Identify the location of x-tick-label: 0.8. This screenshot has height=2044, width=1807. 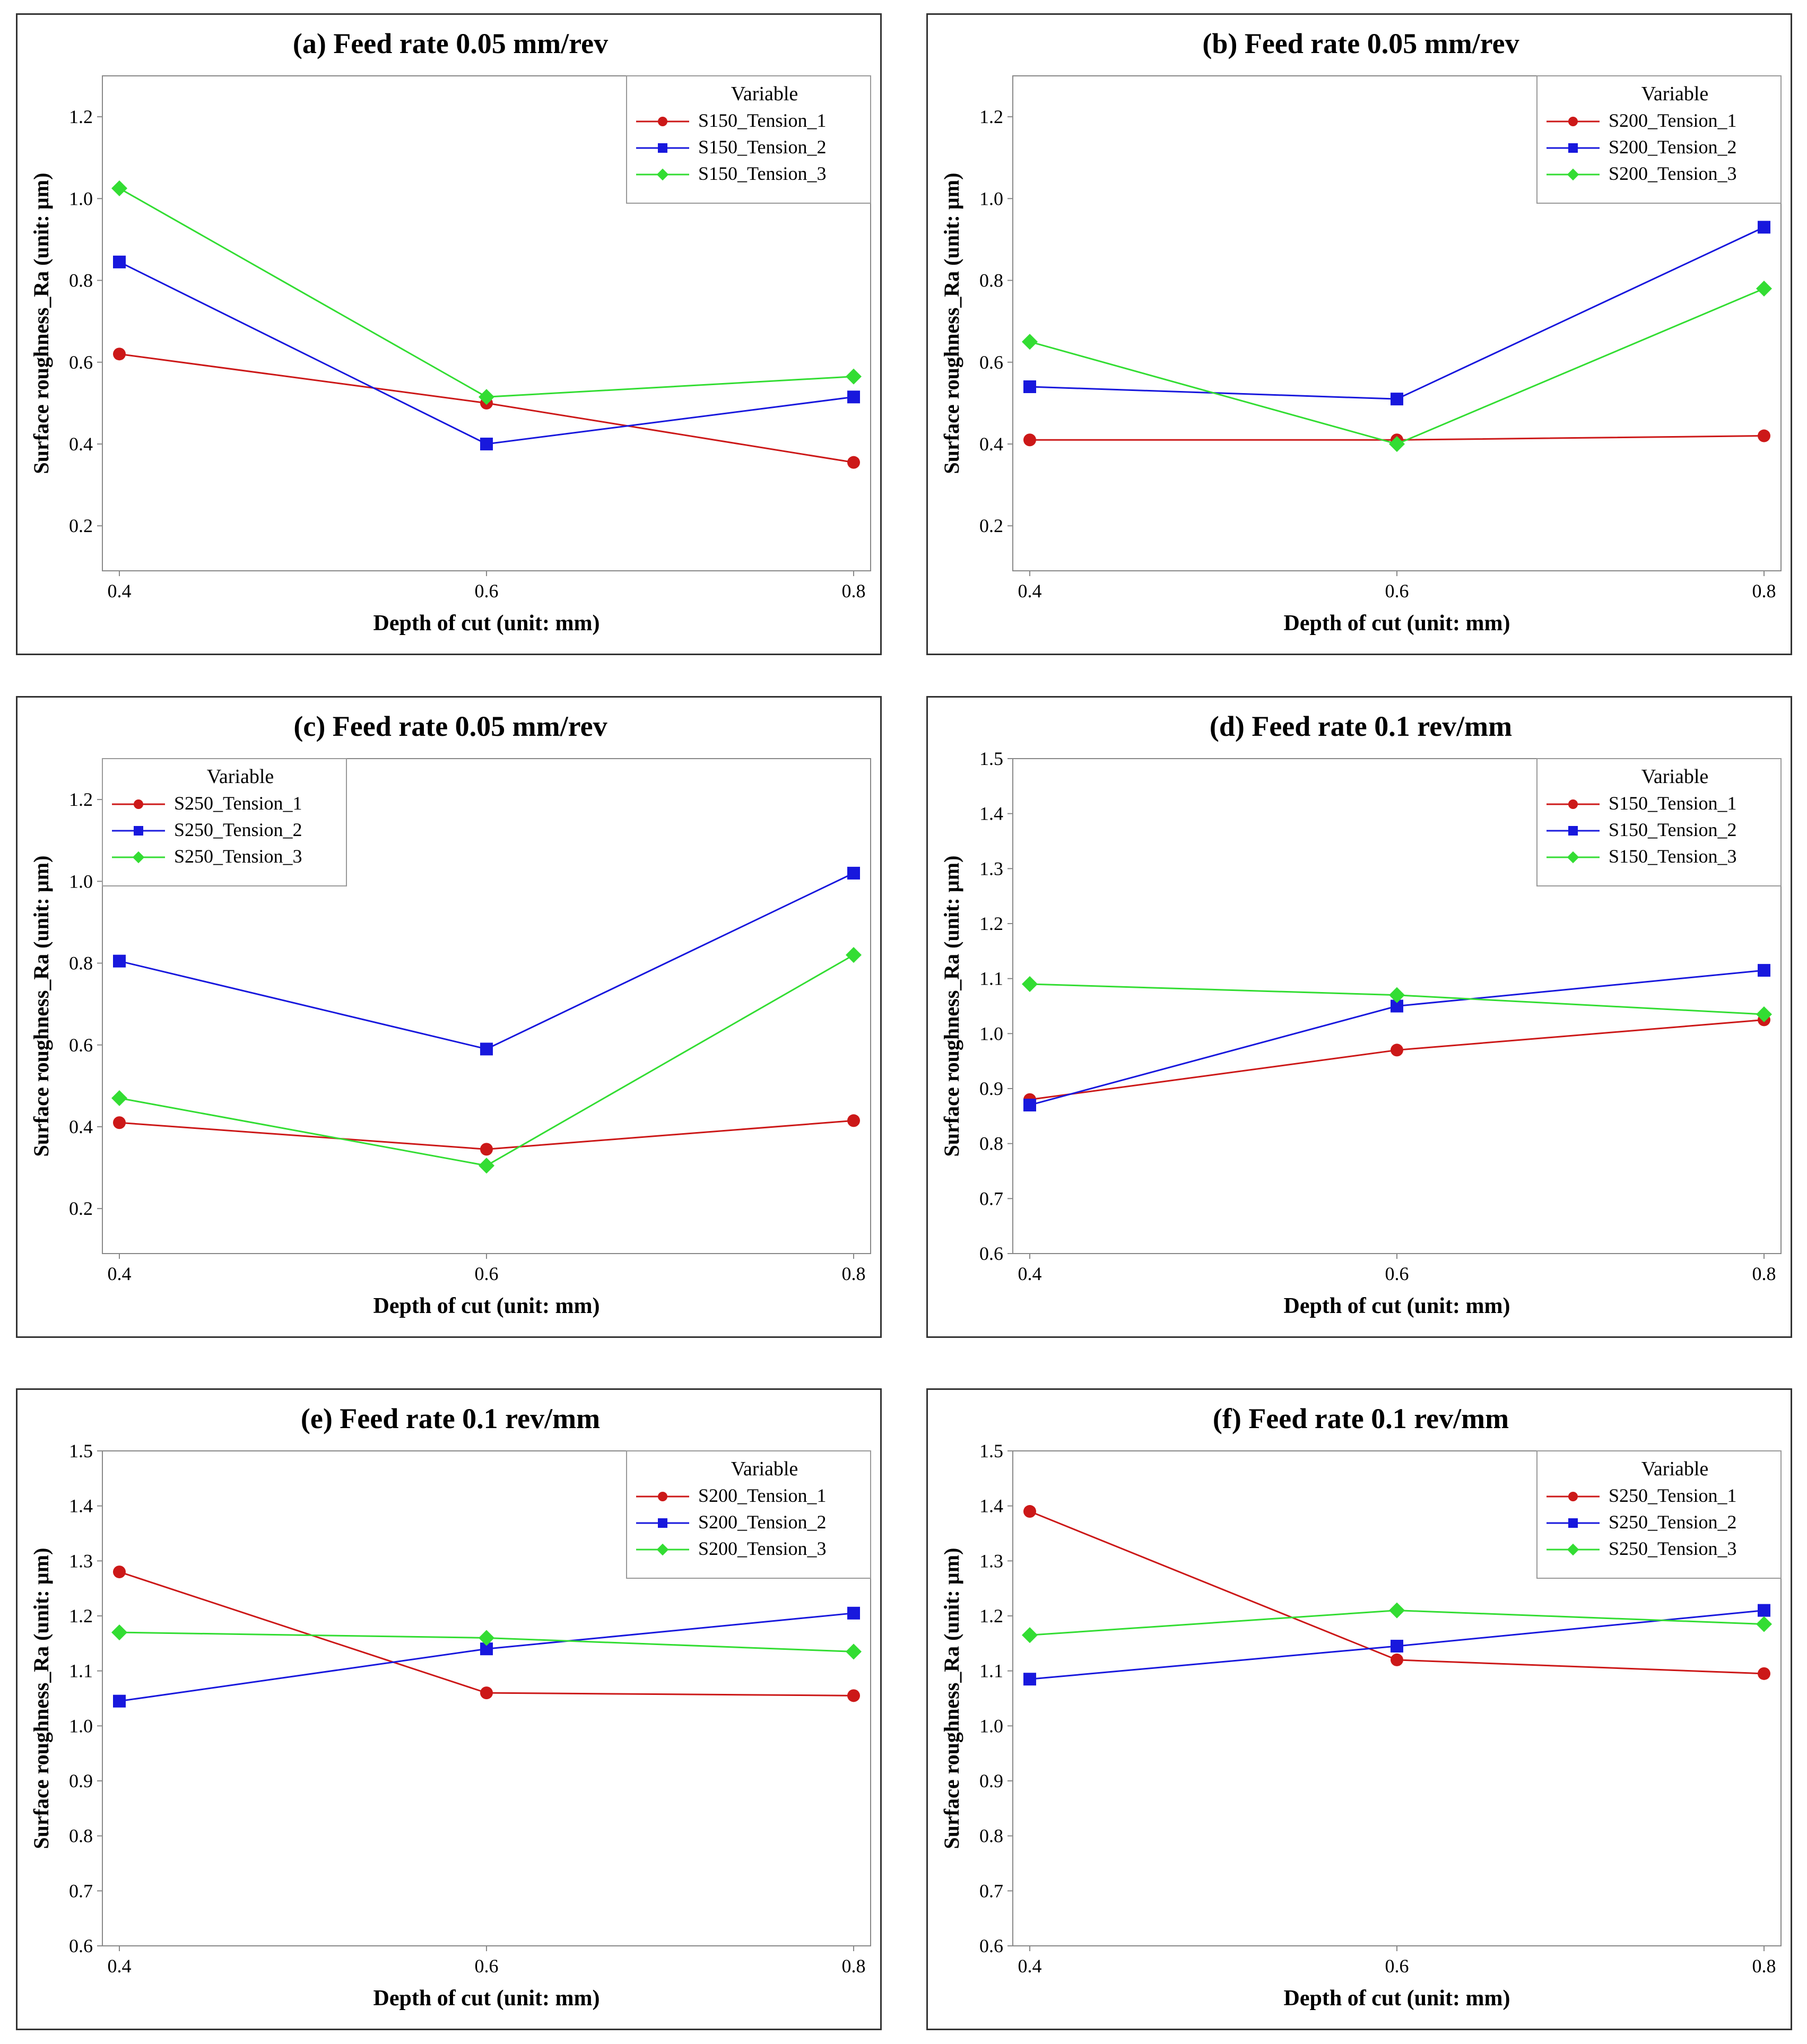
(1764, 591).